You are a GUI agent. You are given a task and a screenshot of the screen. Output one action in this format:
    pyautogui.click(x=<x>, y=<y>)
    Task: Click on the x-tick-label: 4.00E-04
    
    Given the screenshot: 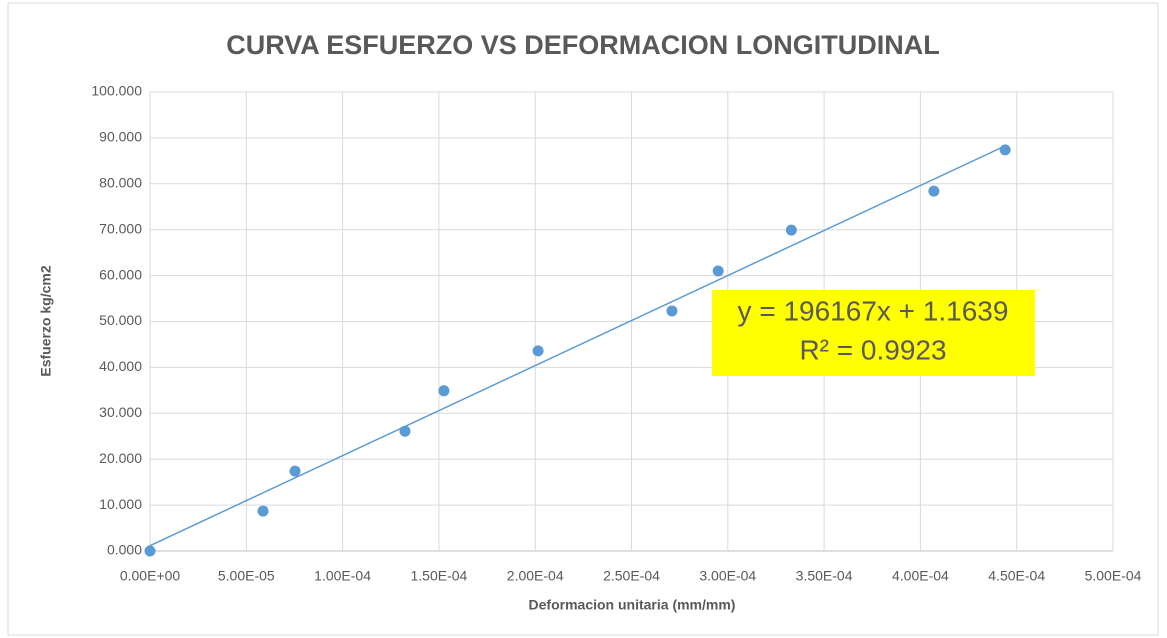 What is the action you would take?
    pyautogui.click(x=920, y=576)
    